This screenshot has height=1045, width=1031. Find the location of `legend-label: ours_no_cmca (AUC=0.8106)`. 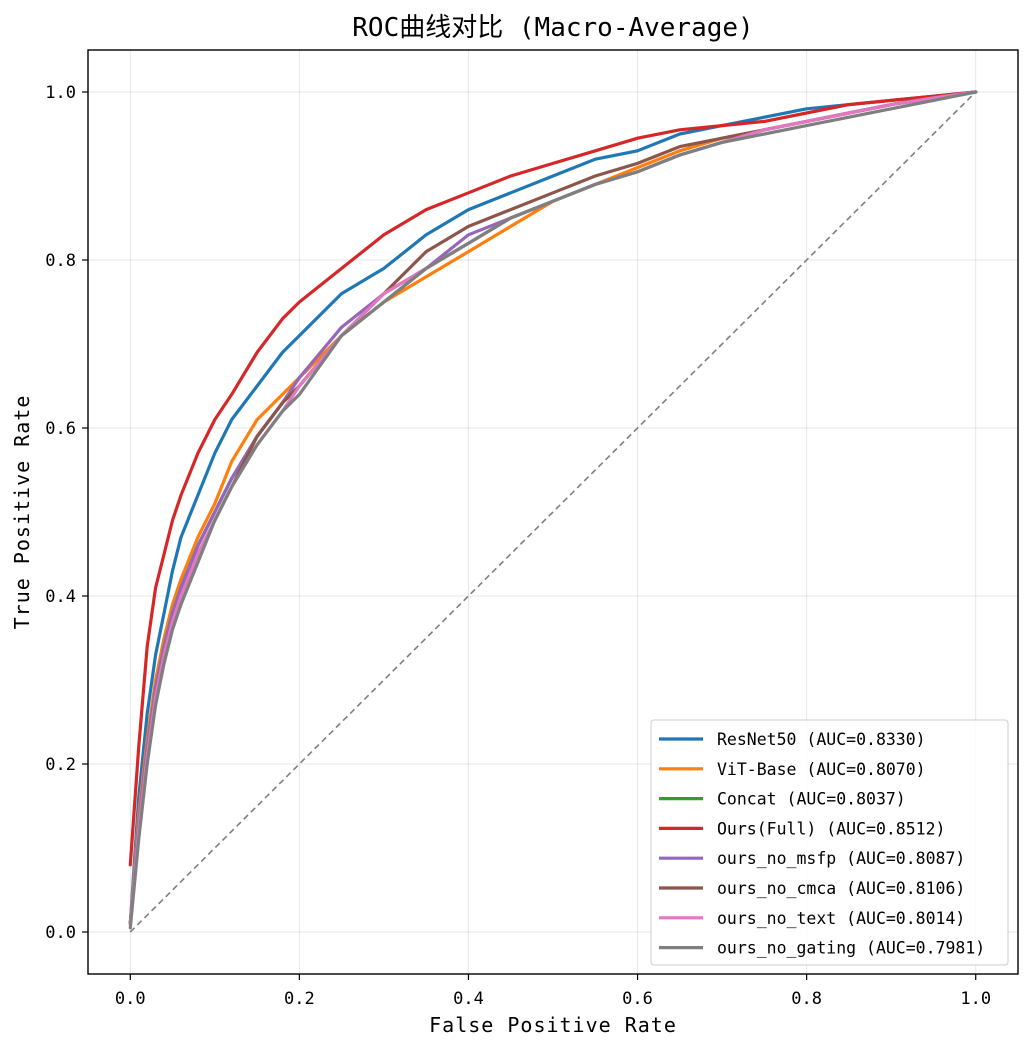

legend-label: ours_no_cmca (AUC=0.8106) is located at coordinates (841, 888).